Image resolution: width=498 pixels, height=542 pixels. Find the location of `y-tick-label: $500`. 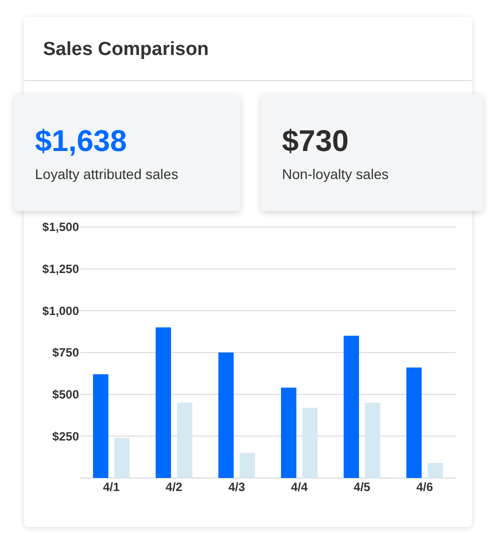

y-tick-label: $500 is located at coordinates (66, 395).